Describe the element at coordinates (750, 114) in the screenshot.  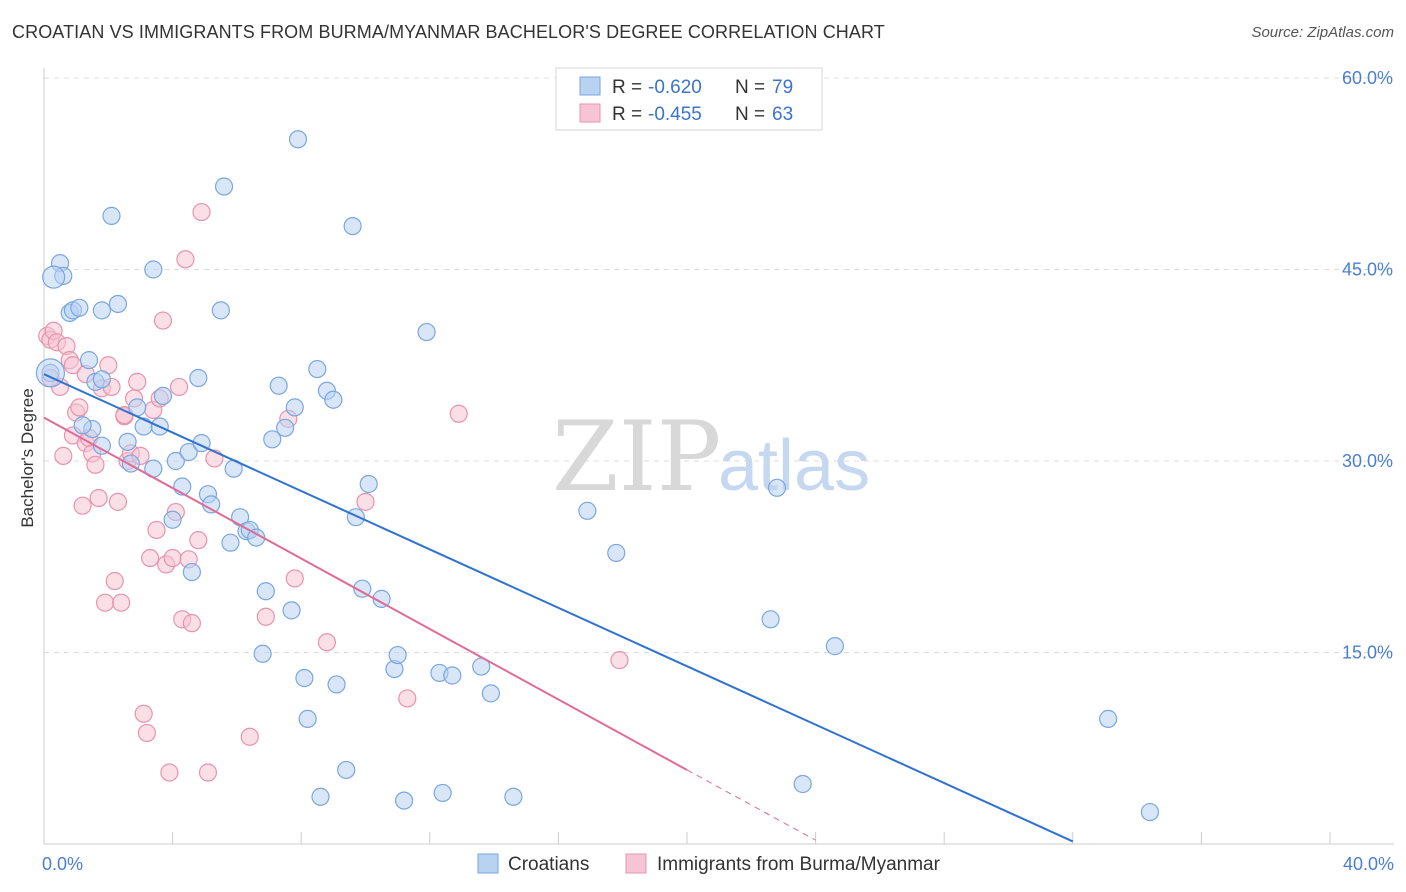
I see `legend-n-label-burma: N =` at that location.